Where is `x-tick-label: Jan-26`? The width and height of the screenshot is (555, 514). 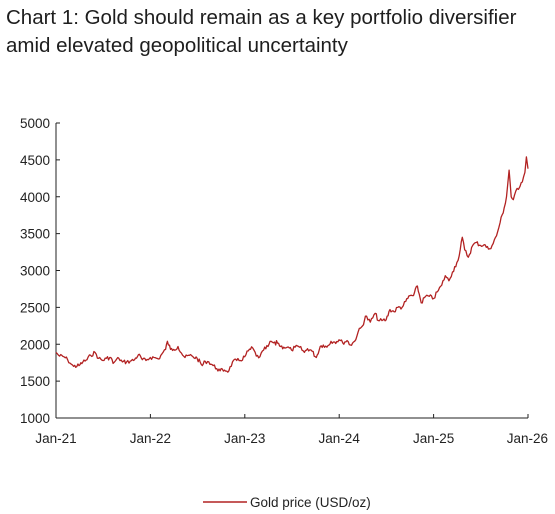
x-tick-label: Jan-26 is located at coordinates (527, 438).